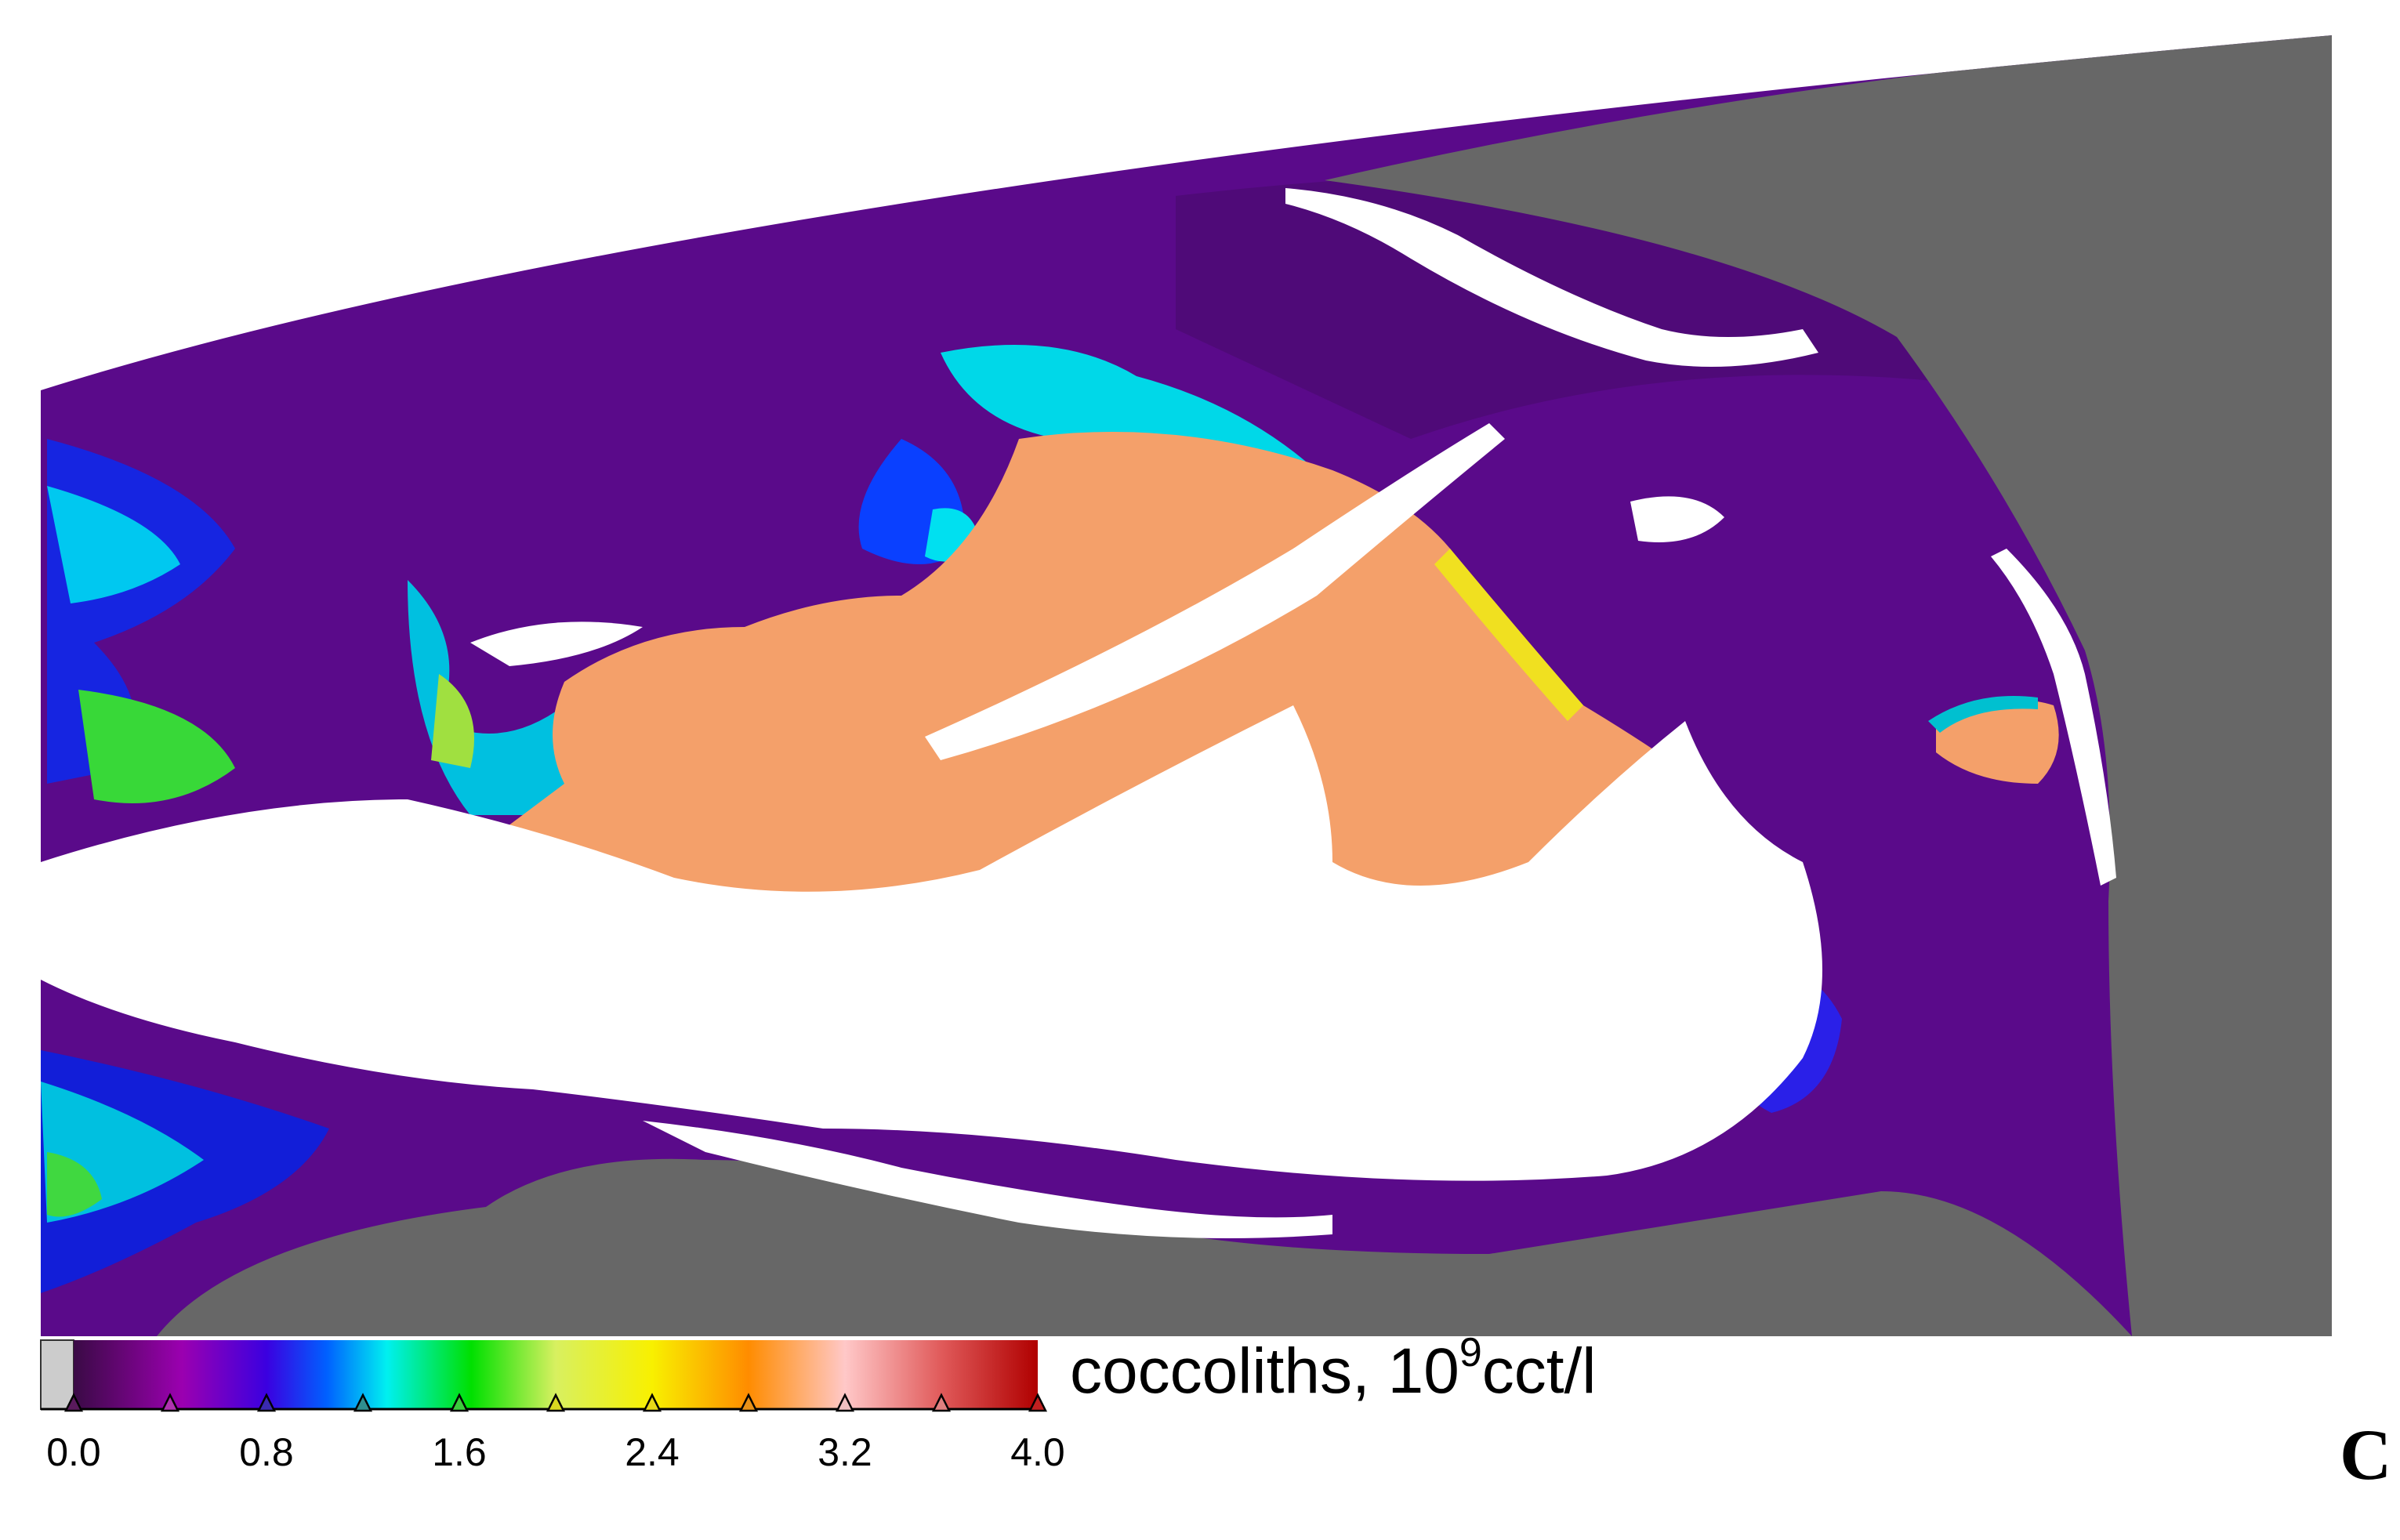  I want to click on cloud-southwest, so click(236, 960).